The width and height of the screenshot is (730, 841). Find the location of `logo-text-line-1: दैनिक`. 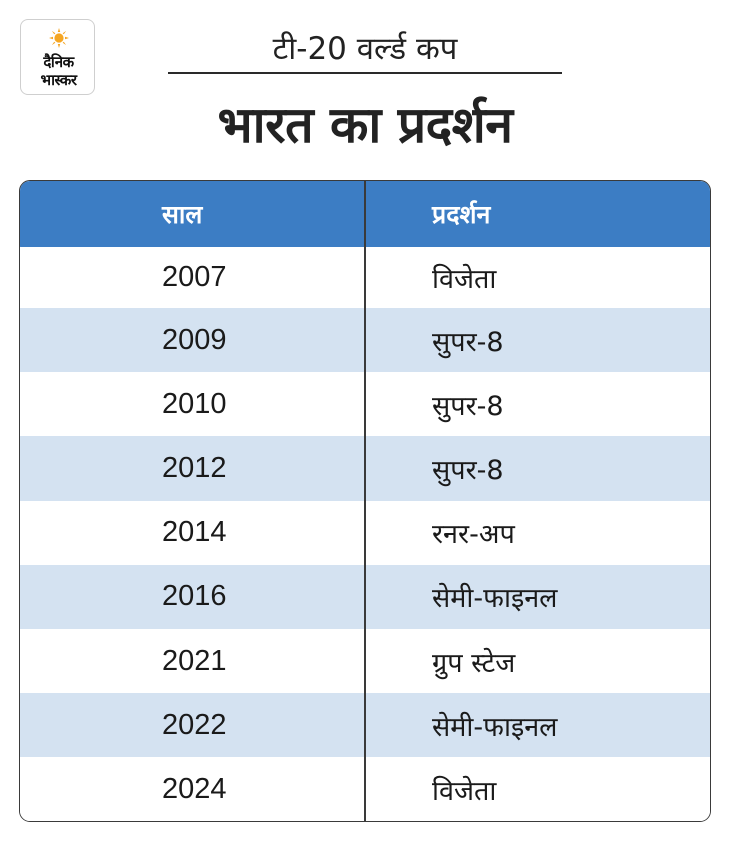

logo-text-line-1: दैनिक is located at coordinates (58, 62).